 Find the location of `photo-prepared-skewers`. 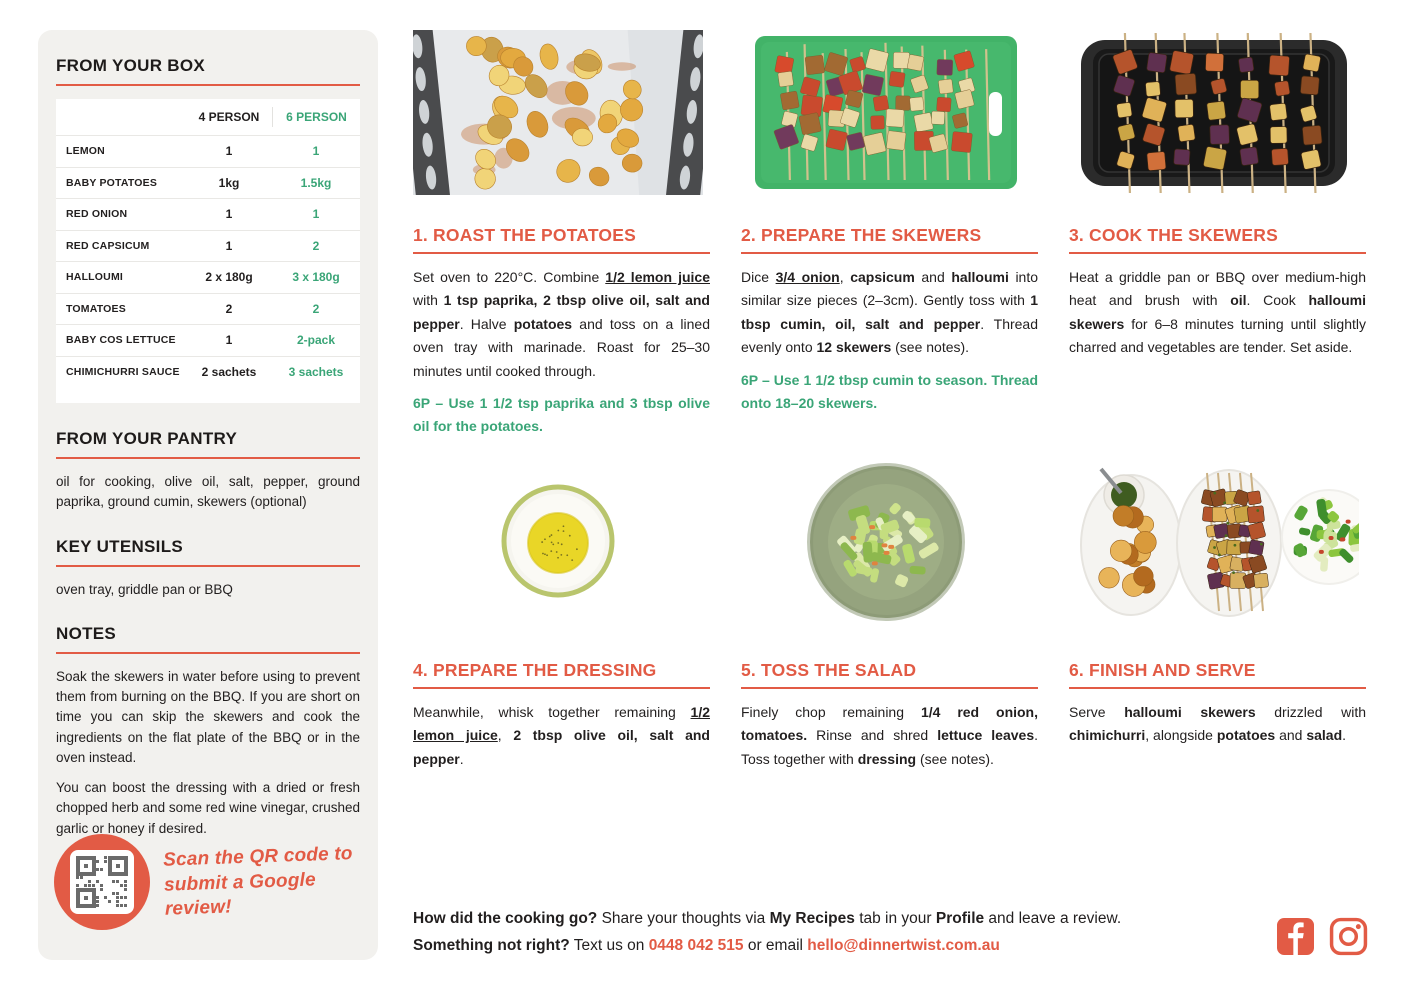

photo-prepared-skewers is located at coordinates (886, 112).